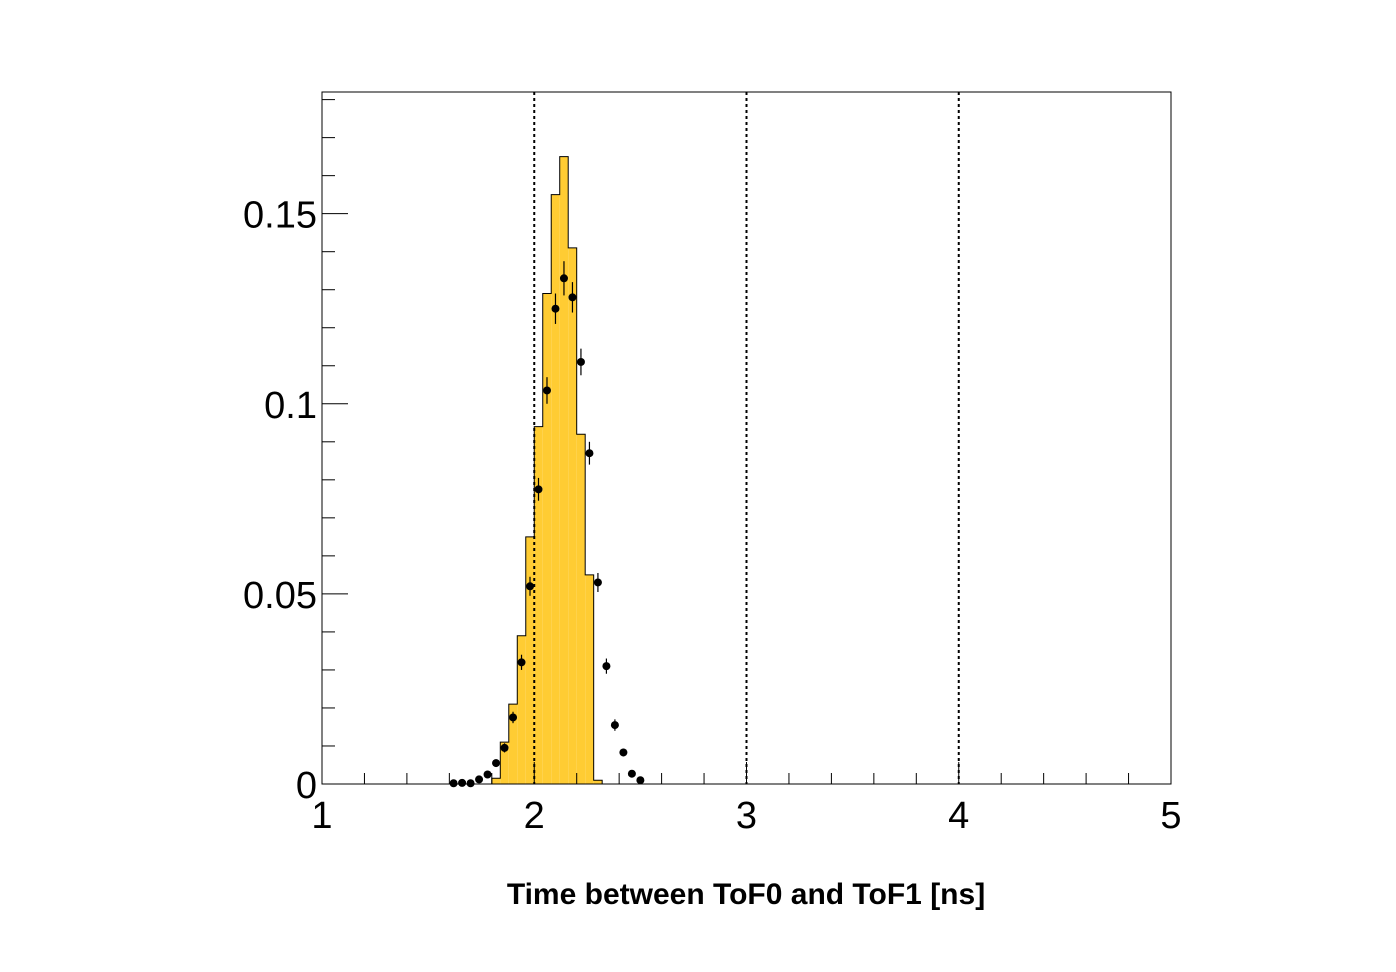 The width and height of the screenshot is (1396, 972). Describe the element at coordinates (280, 596) in the screenshot. I see `y-tick-label: 0.05` at that location.